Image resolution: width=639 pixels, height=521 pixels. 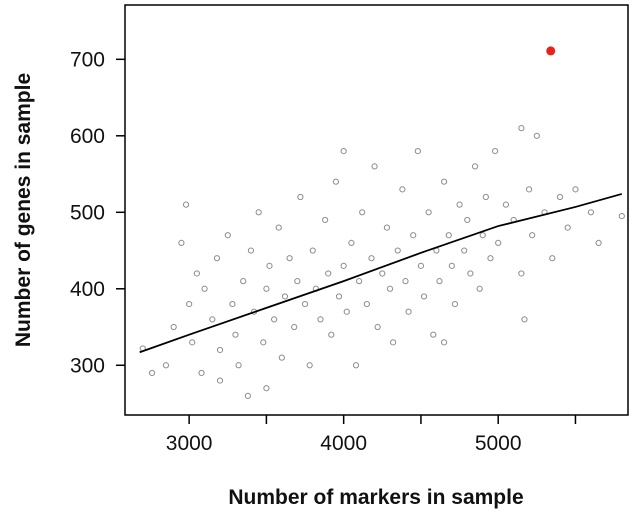 I want to click on x-tick-label: 3000, so click(x=189, y=443).